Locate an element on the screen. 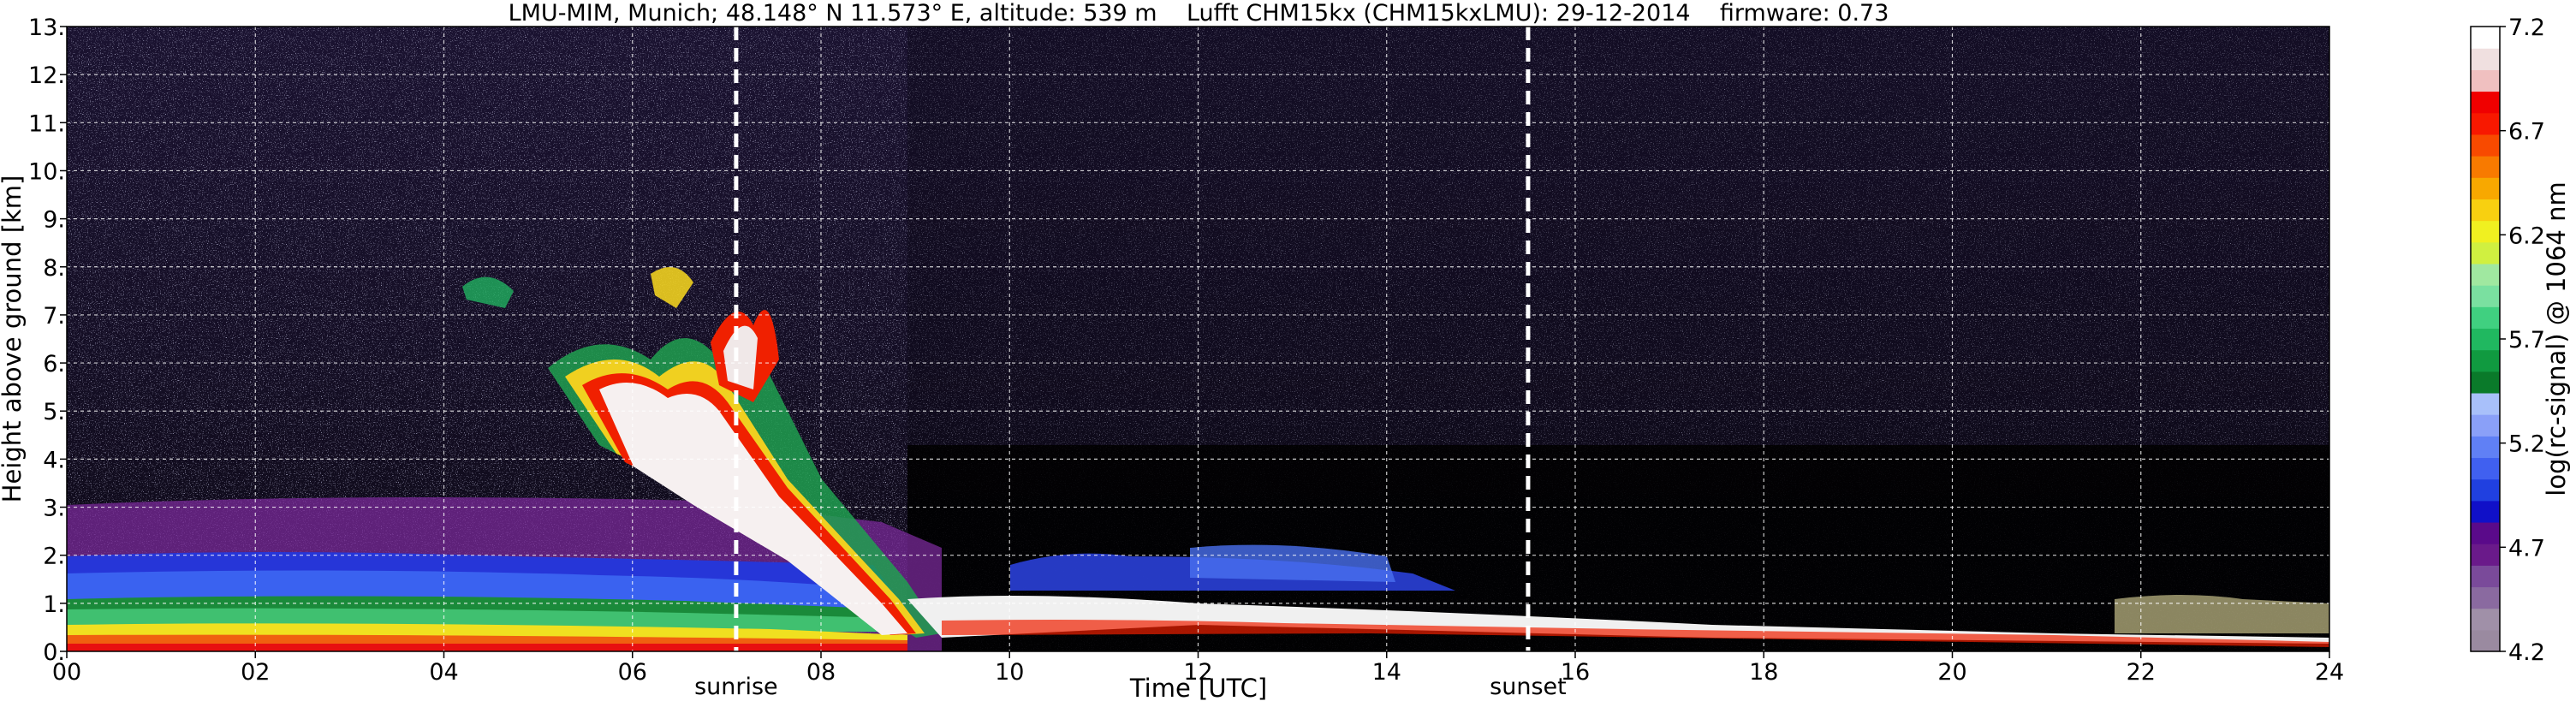 The height and width of the screenshot is (707, 2576). colorbar-tick-label: 5.7 is located at coordinates (2526, 340).